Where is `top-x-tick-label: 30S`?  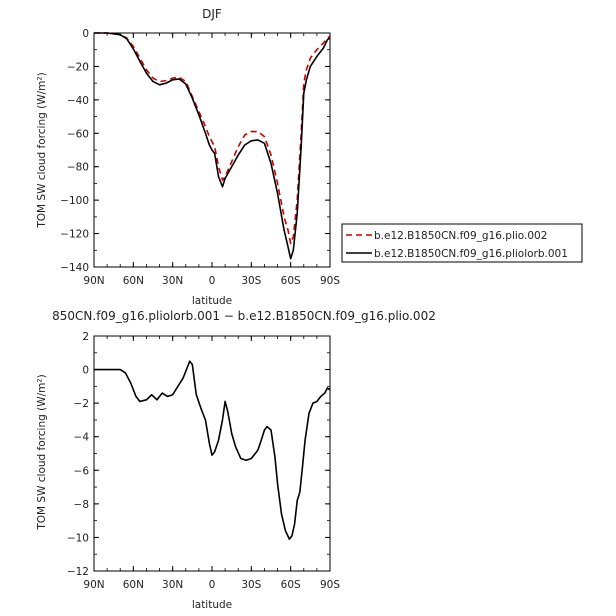 top-x-tick-label: 30S is located at coordinates (251, 281).